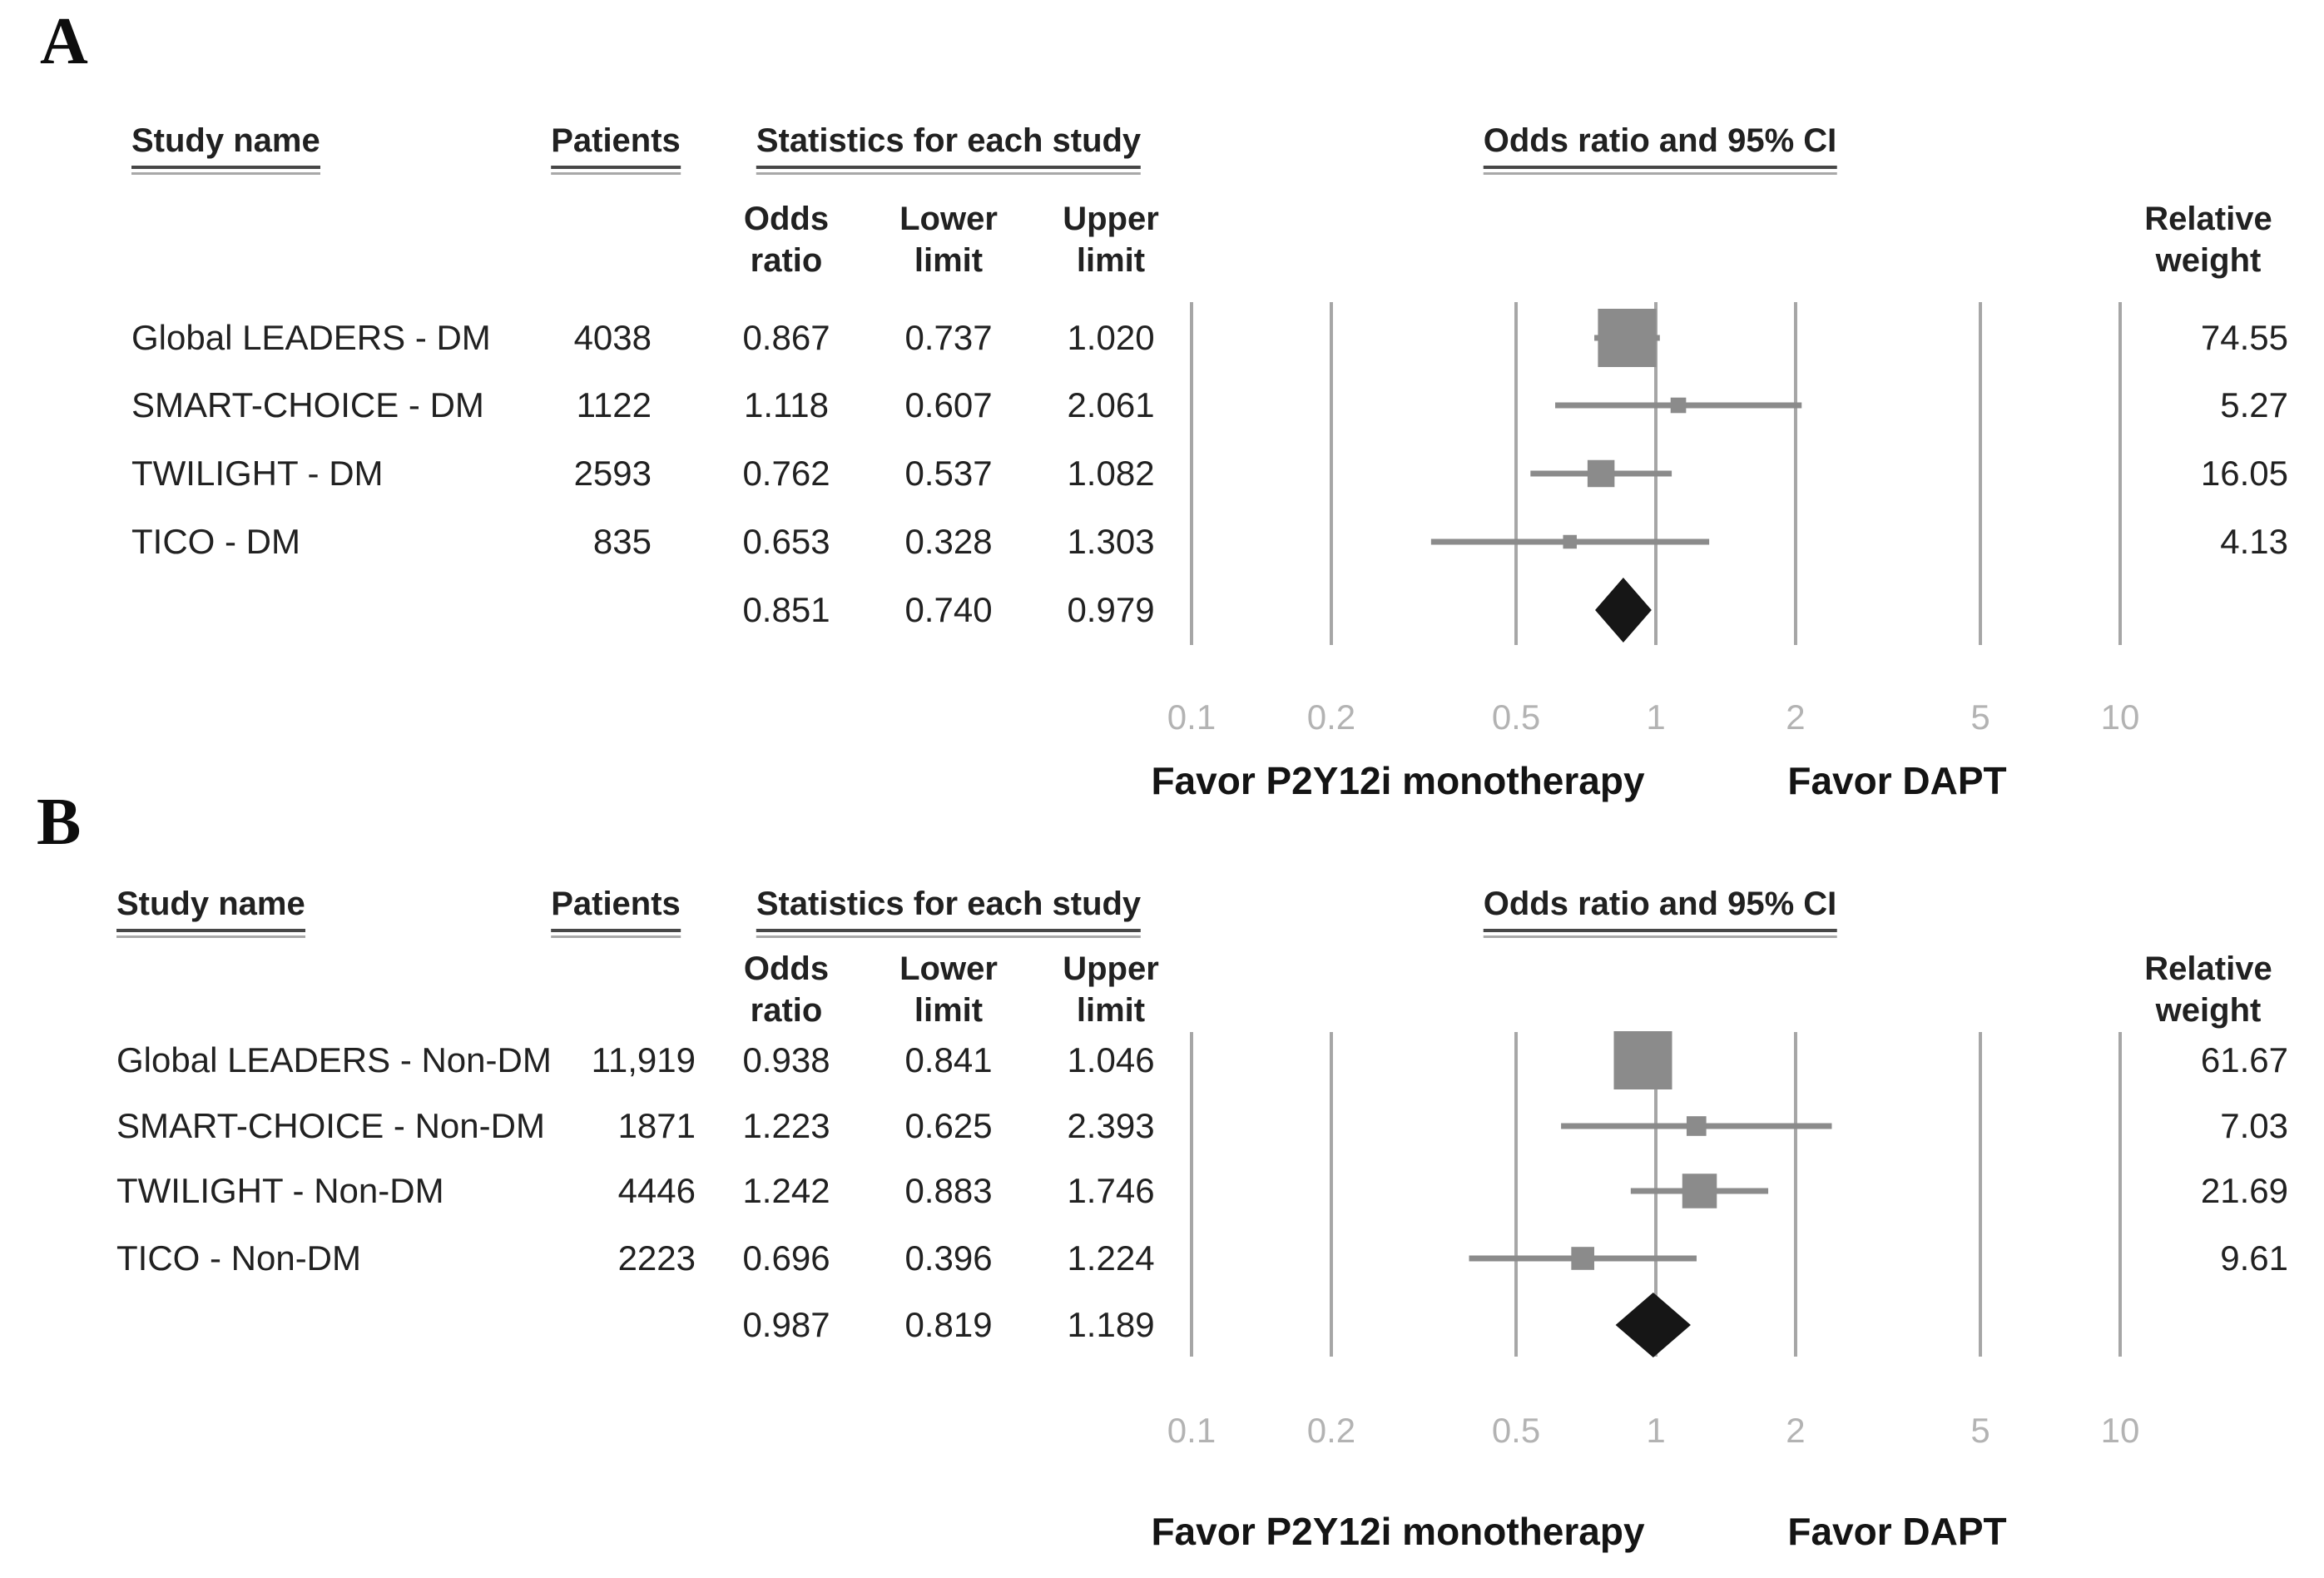 The width and height of the screenshot is (2324, 1578). What do you see at coordinates (948, 1258) in the screenshot?
I see `lower-limit-value: 0.396` at bounding box center [948, 1258].